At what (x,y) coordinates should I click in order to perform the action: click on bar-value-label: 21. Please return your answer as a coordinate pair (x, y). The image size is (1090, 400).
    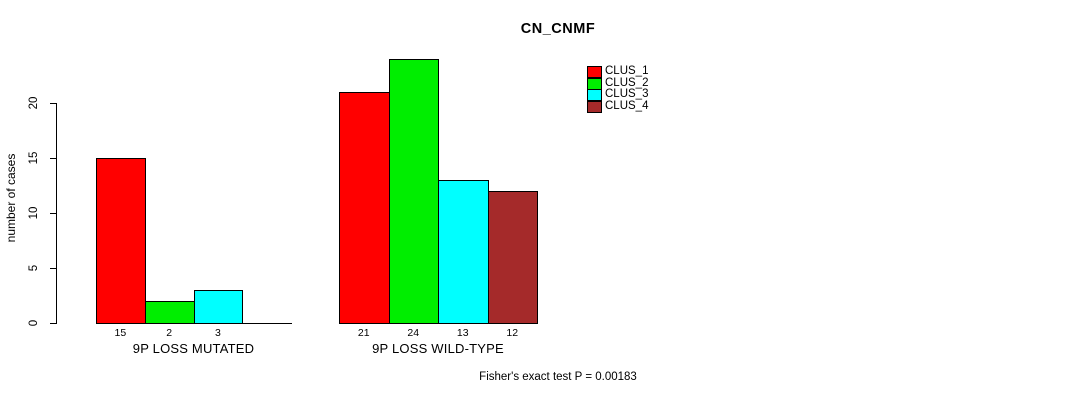
    Looking at the image, I should click on (363, 333).